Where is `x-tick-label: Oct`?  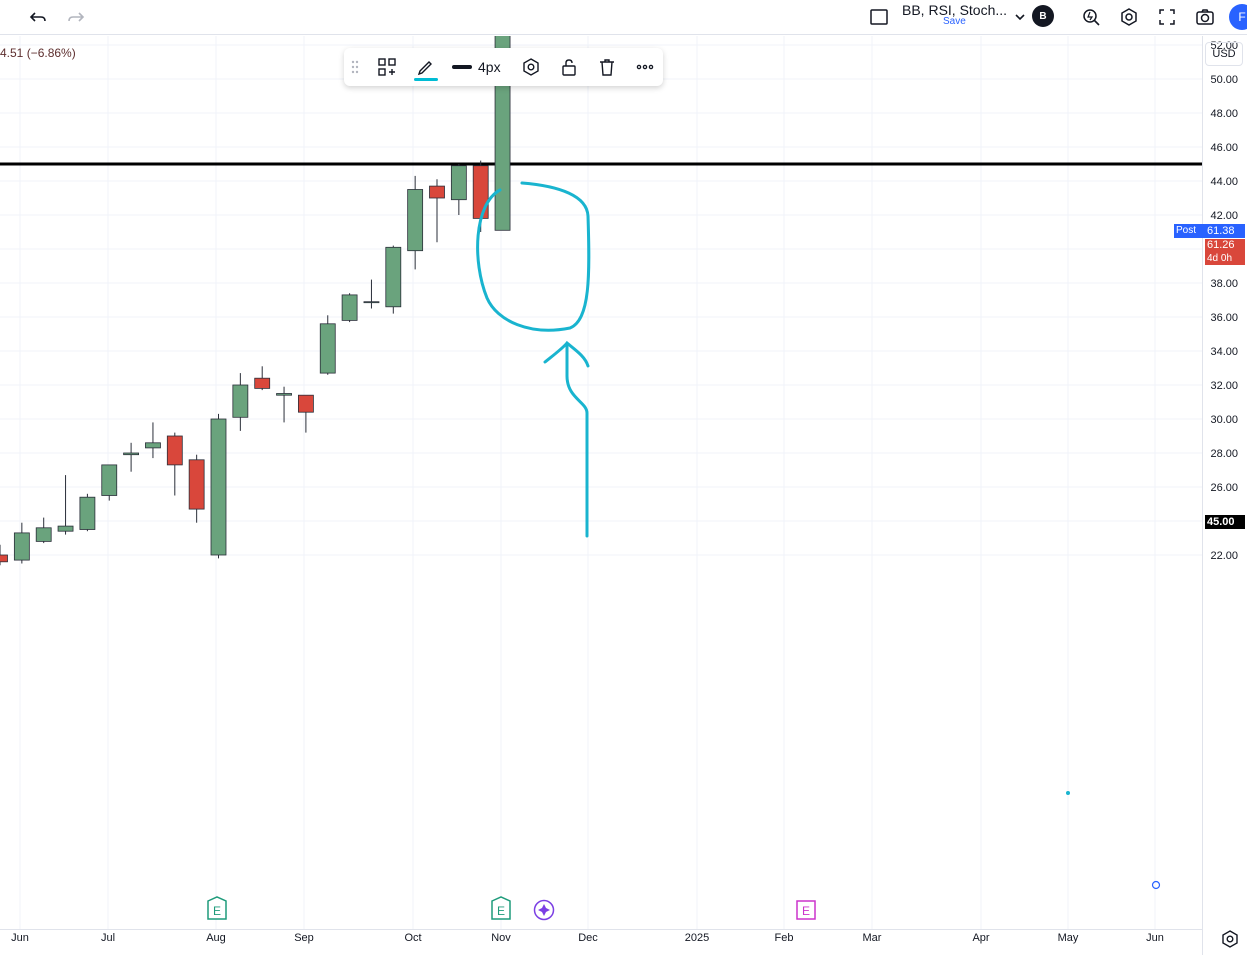
x-tick-label: Oct is located at coordinates (412, 938).